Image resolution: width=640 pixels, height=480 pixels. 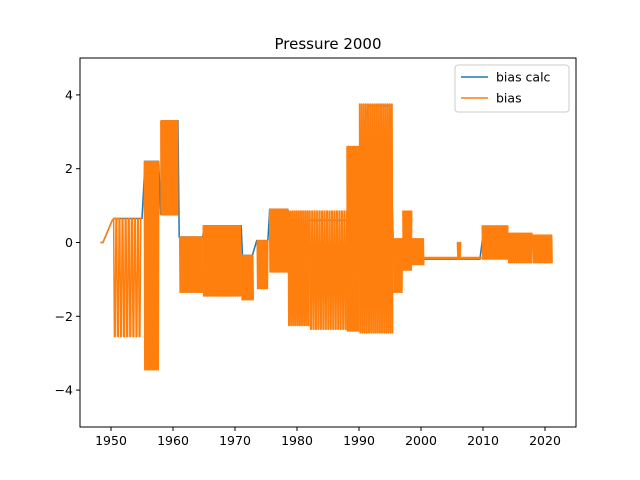 I want to click on x-tick-label: 1960, so click(x=173, y=440).